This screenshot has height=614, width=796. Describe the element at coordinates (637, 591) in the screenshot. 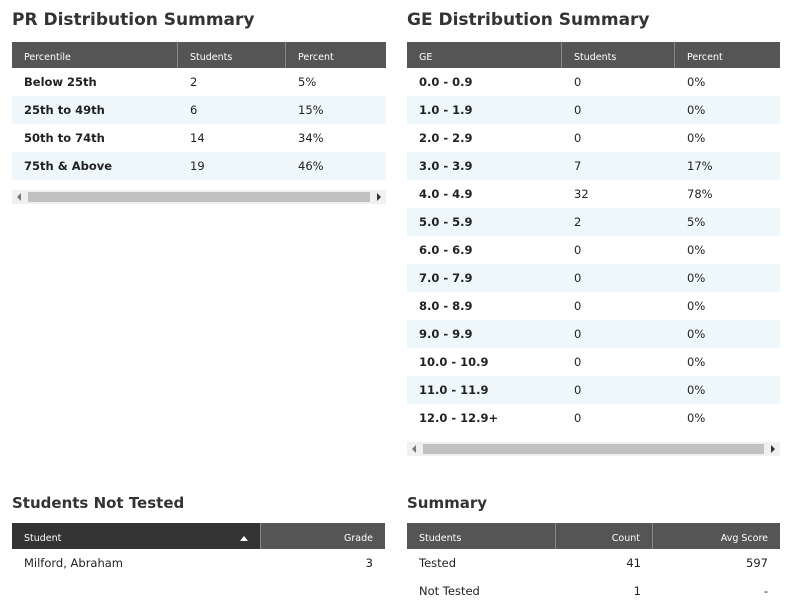

I see `table-cell: 1` at that location.